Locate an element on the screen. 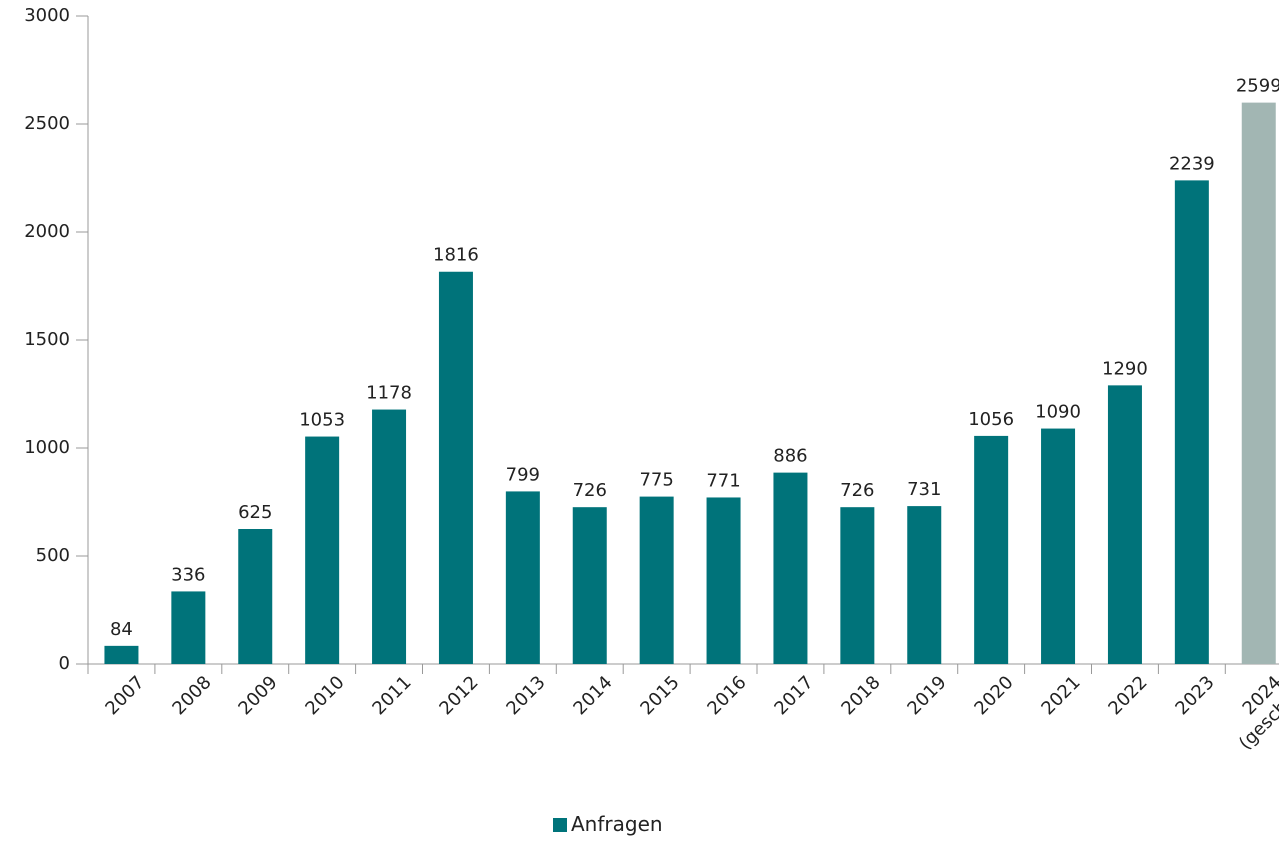 This screenshot has width=1279, height=842. y-tick-label: 1000 is located at coordinates (47, 447).